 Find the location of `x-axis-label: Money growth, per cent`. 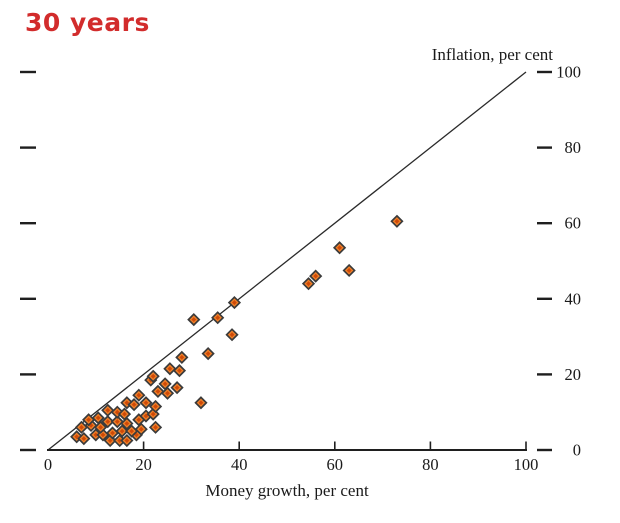

x-axis-label: Money growth, per cent is located at coordinates (287, 490).